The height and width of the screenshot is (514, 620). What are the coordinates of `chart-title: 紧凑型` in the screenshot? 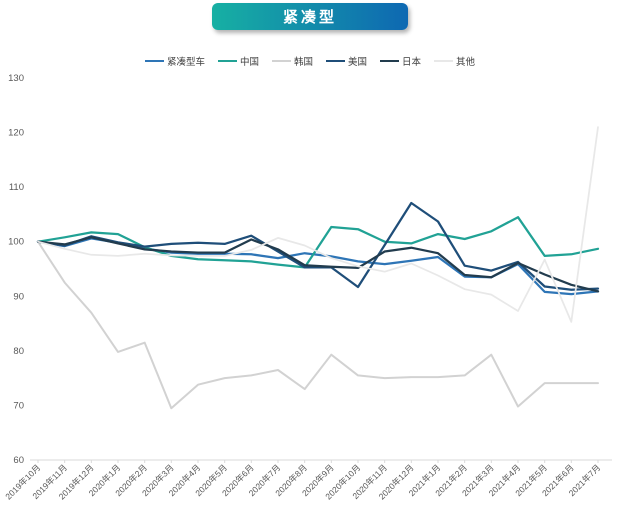 It's located at (309, 17).